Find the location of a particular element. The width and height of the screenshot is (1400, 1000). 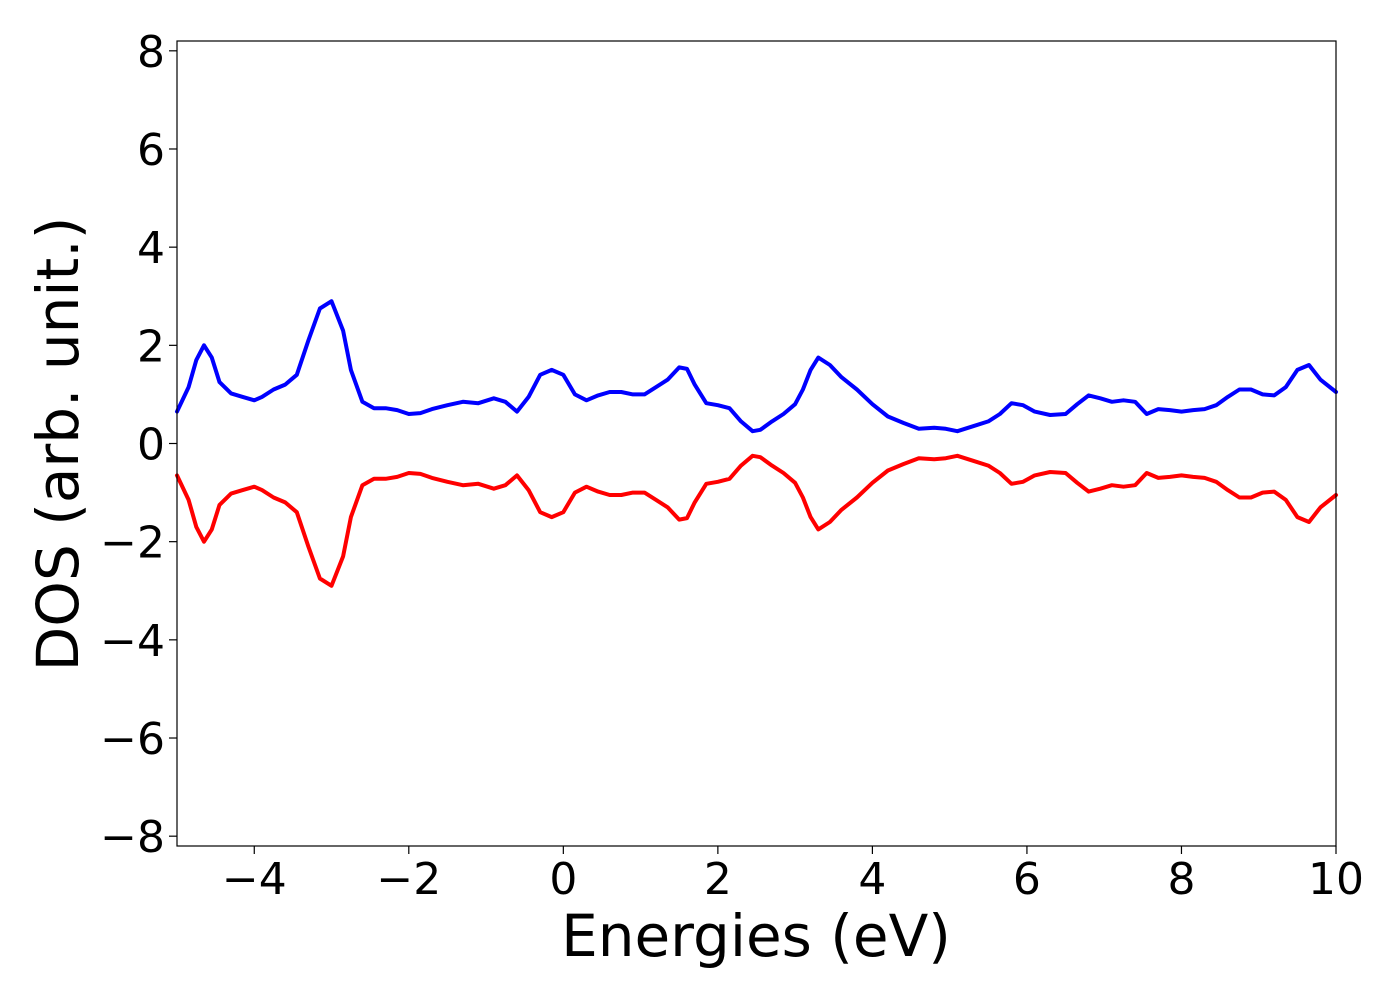

y-tick-label: −6 is located at coordinates (132, 739).